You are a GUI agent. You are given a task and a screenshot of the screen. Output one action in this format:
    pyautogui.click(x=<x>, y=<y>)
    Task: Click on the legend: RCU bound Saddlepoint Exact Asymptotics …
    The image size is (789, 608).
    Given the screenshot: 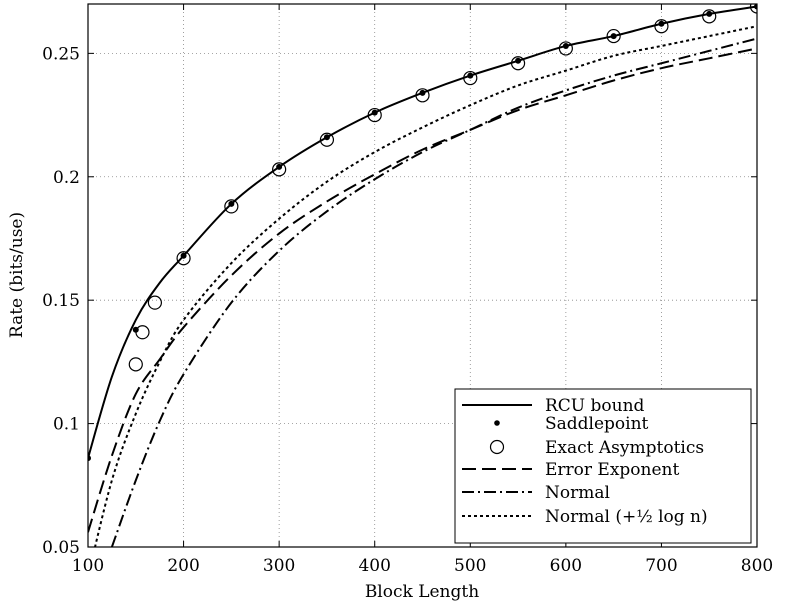 What is the action you would take?
    pyautogui.click(x=603, y=466)
    